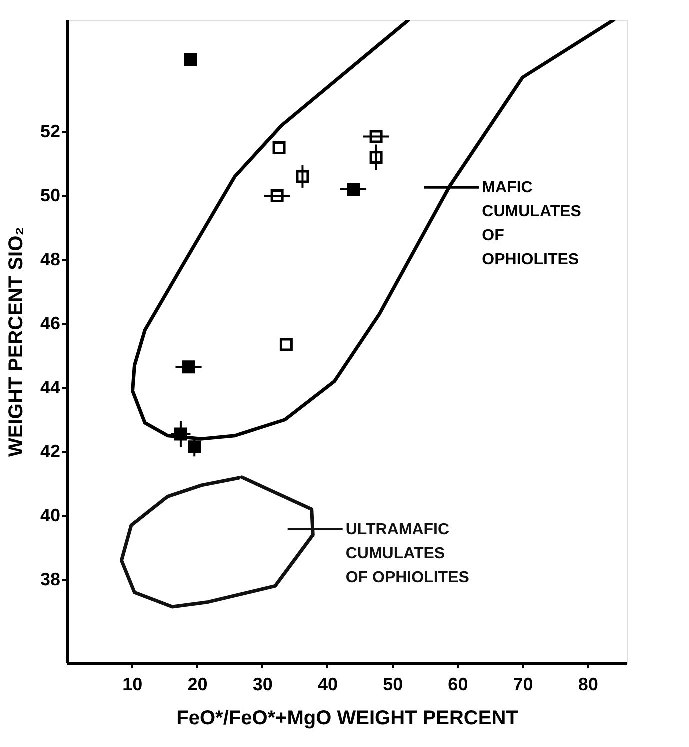 Image resolution: width=689 pixels, height=747 pixels. Describe the element at coordinates (328, 684) in the screenshot. I see `x-tick-label: 40` at that location.